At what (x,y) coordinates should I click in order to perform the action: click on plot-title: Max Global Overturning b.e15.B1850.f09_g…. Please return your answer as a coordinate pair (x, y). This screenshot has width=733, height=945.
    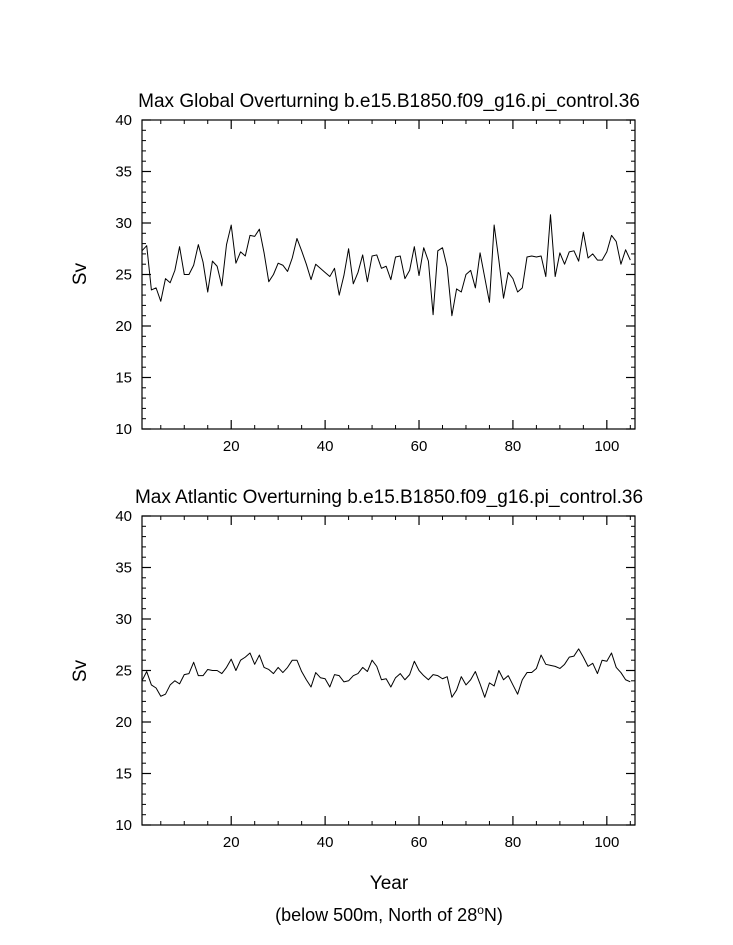
    Looking at the image, I should click on (389, 101).